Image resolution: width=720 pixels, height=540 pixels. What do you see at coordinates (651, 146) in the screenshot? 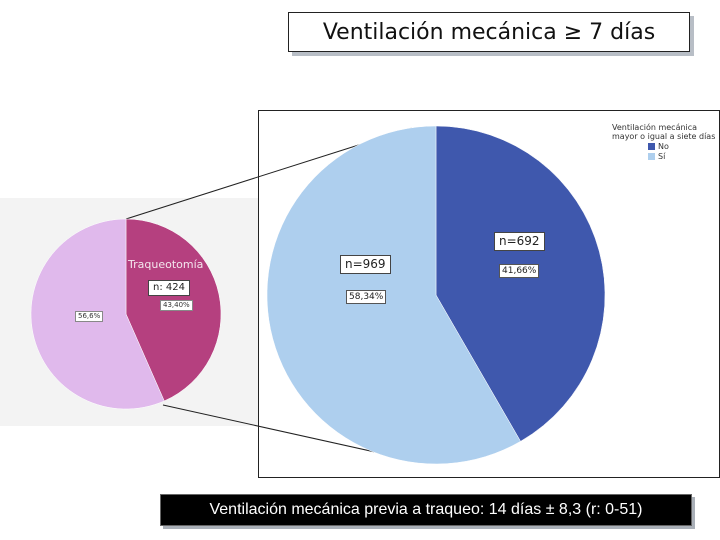
I see `legend-swatch-no` at bounding box center [651, 146].